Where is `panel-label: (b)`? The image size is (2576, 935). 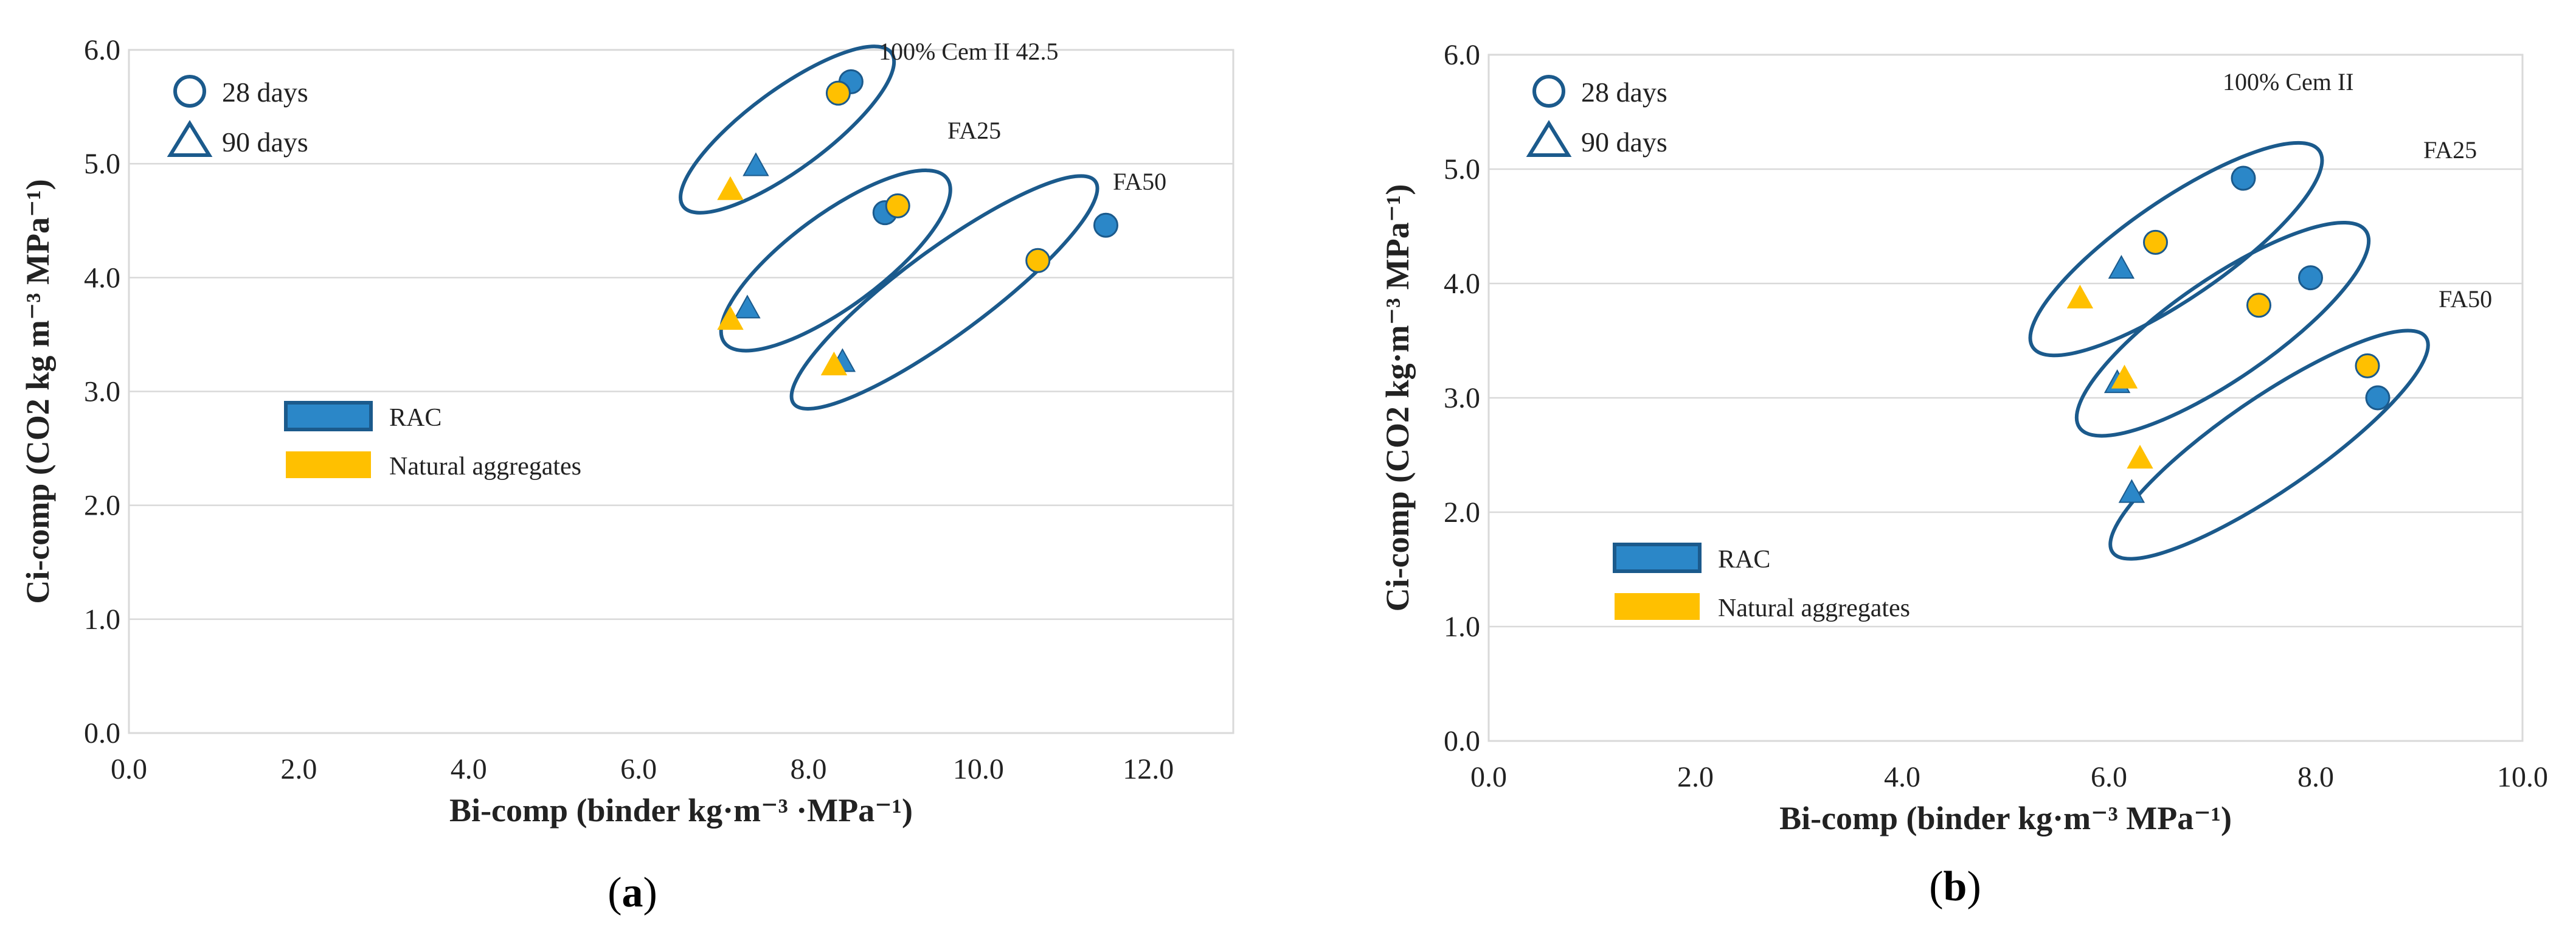
panel-label: (b) is located at coordinates (1955, 886).